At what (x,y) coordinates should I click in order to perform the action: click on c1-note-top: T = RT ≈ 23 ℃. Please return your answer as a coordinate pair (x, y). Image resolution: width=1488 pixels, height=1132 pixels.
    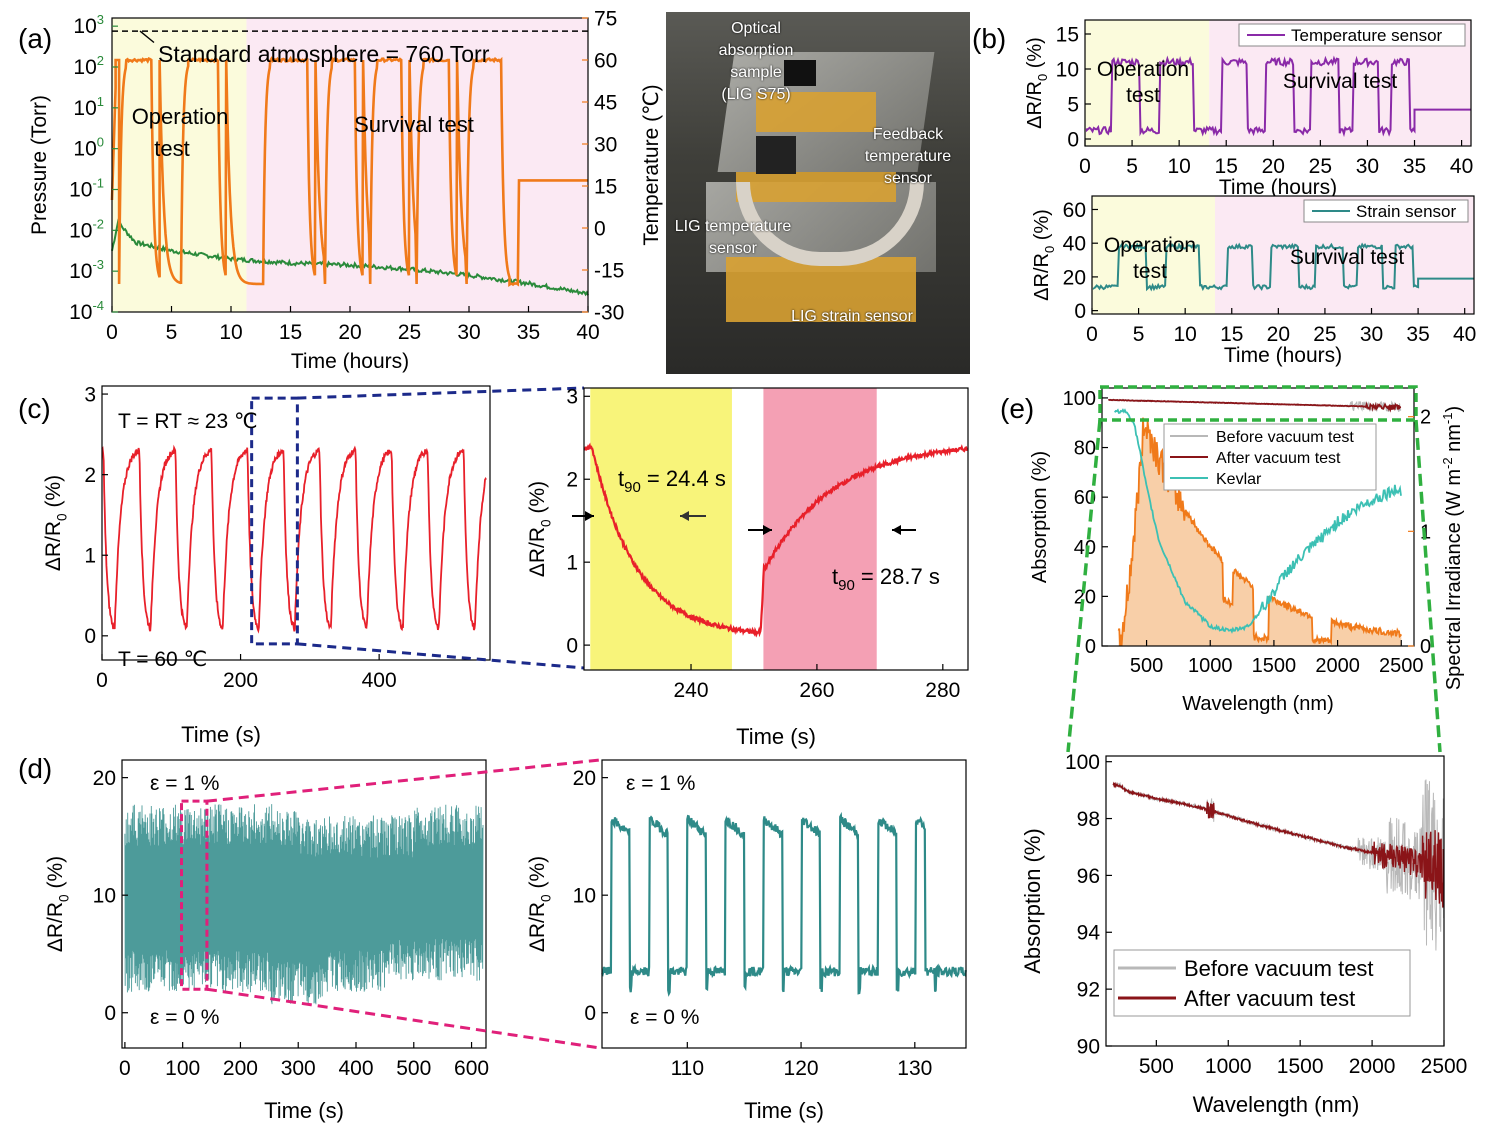
    Looking at the image, I should click on (188, 421).